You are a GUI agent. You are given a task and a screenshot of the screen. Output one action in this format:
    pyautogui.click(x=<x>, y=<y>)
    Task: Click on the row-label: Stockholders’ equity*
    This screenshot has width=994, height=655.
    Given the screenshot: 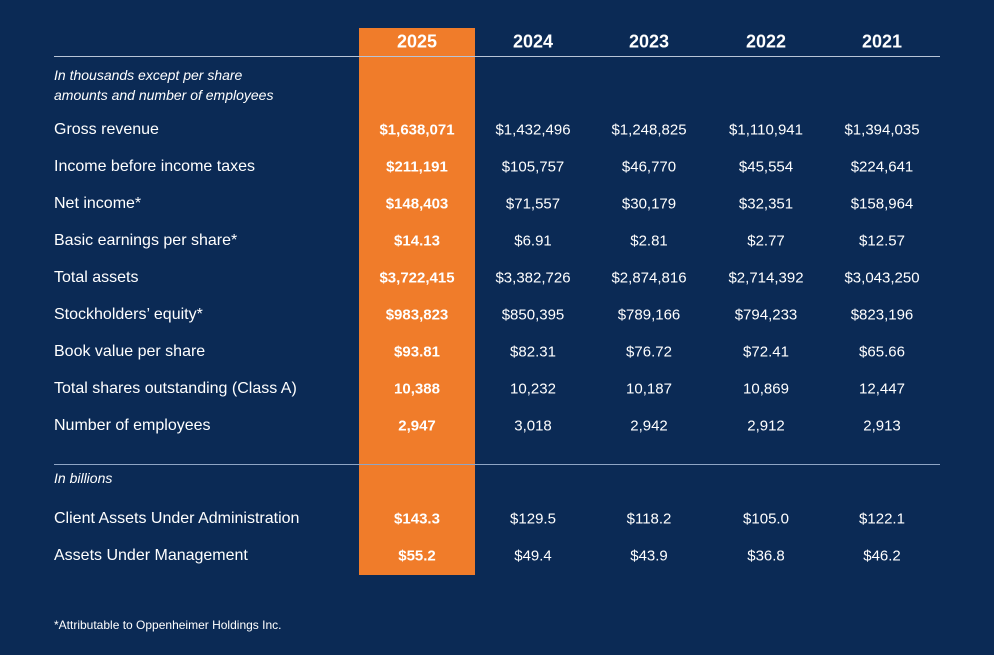 What is the action you would take?
    pyautogui.click(x=128, y=314)
    